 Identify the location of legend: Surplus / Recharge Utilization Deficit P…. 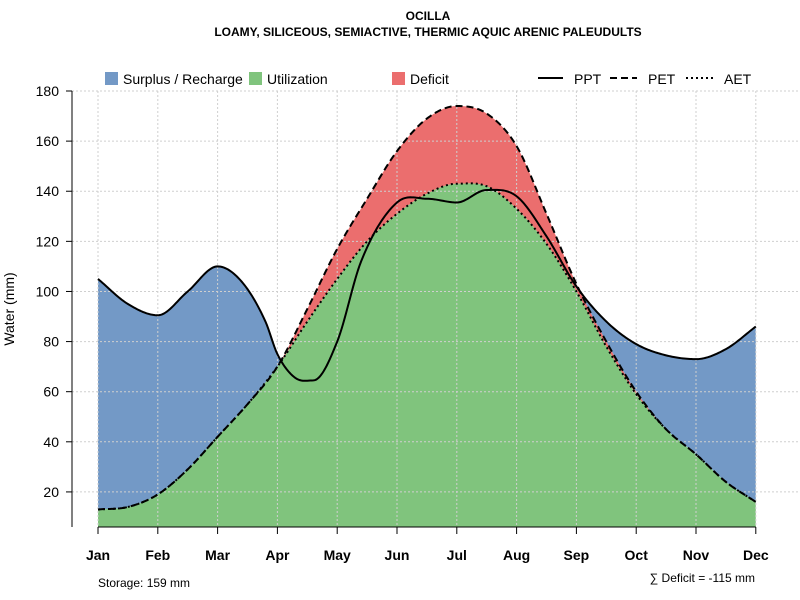
(428, 79).